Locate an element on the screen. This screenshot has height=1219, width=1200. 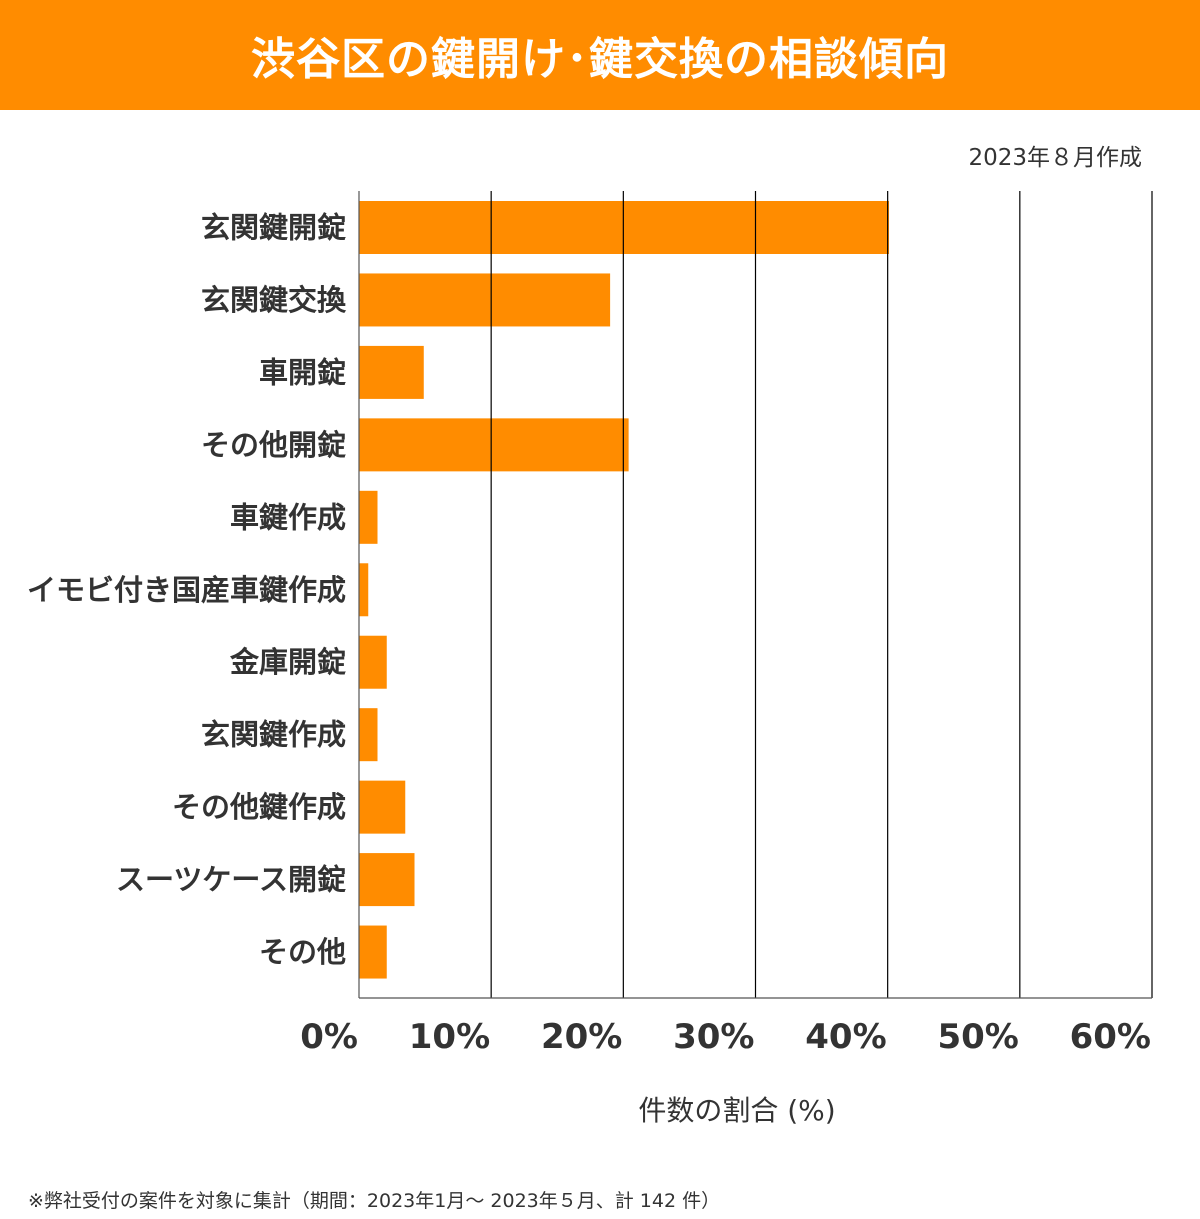
x-tick-label: 40% is located at coordinates (845, 1037).